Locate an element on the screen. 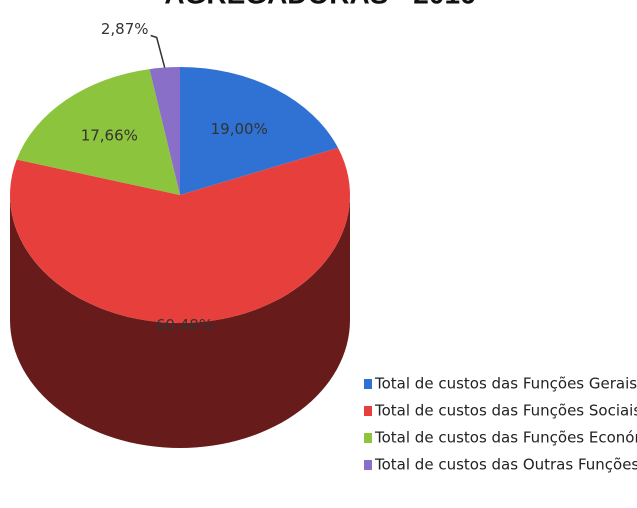 The width and height of the screenshot is (637, 508). leader-line is located at coordinates (158, 51).